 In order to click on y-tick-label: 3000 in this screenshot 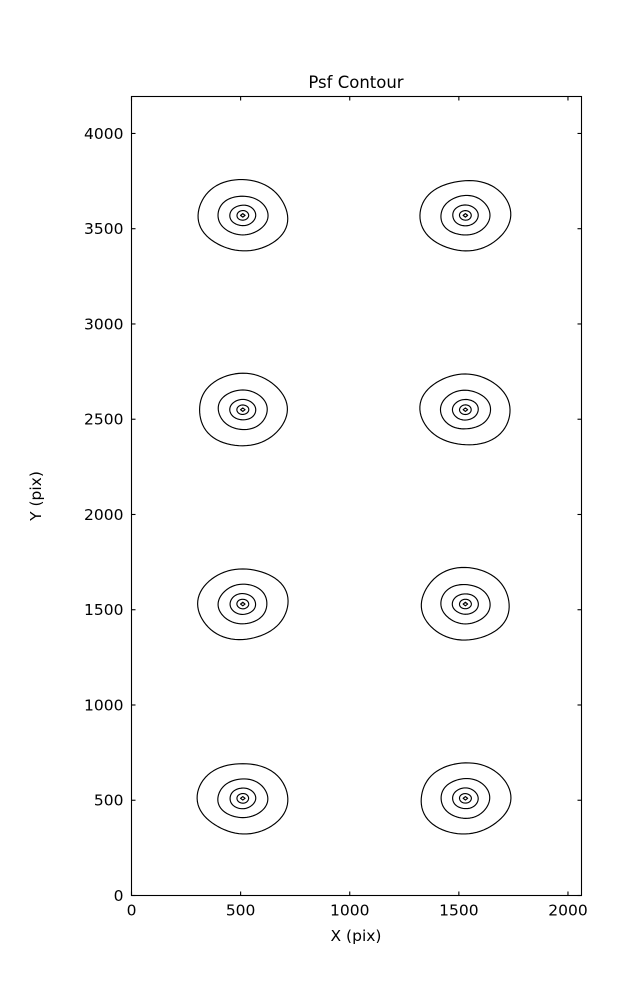, I will do `click(103, 324)`.